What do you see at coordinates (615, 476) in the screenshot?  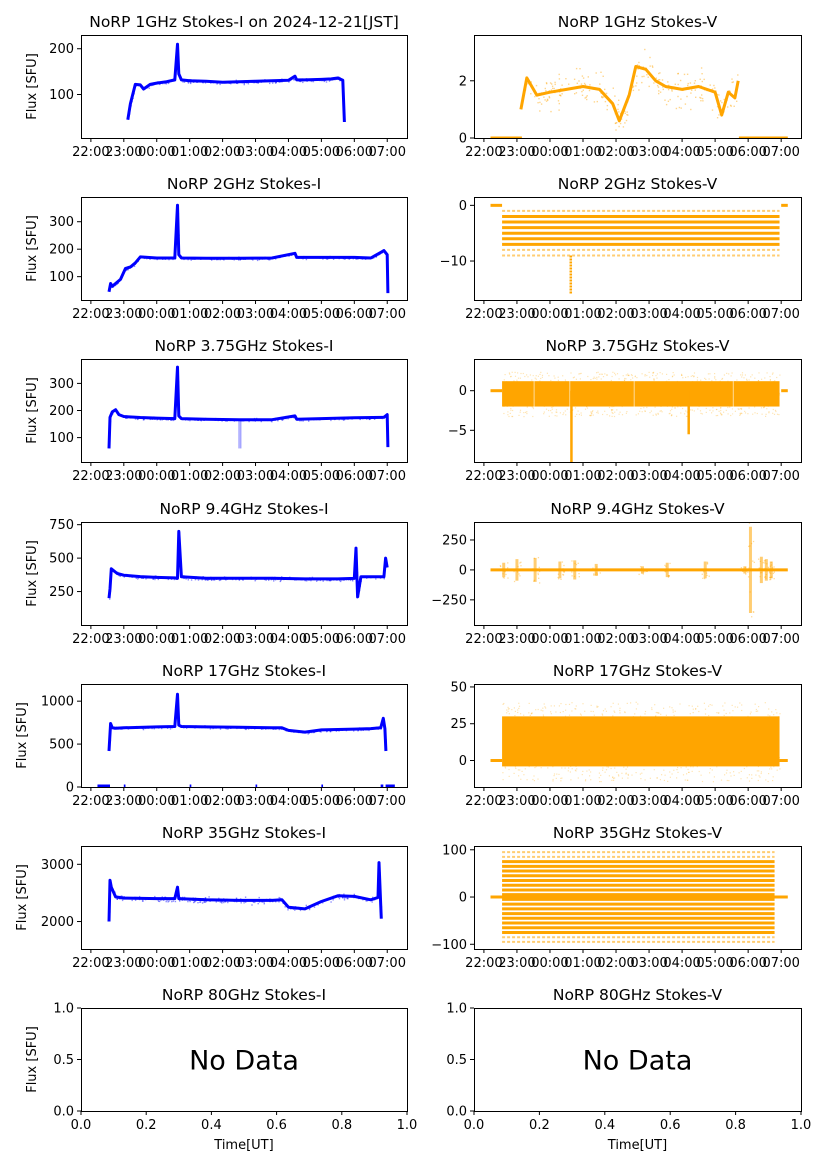 I see `x-tick-label: 02:00` at bounding box center [615, 476].